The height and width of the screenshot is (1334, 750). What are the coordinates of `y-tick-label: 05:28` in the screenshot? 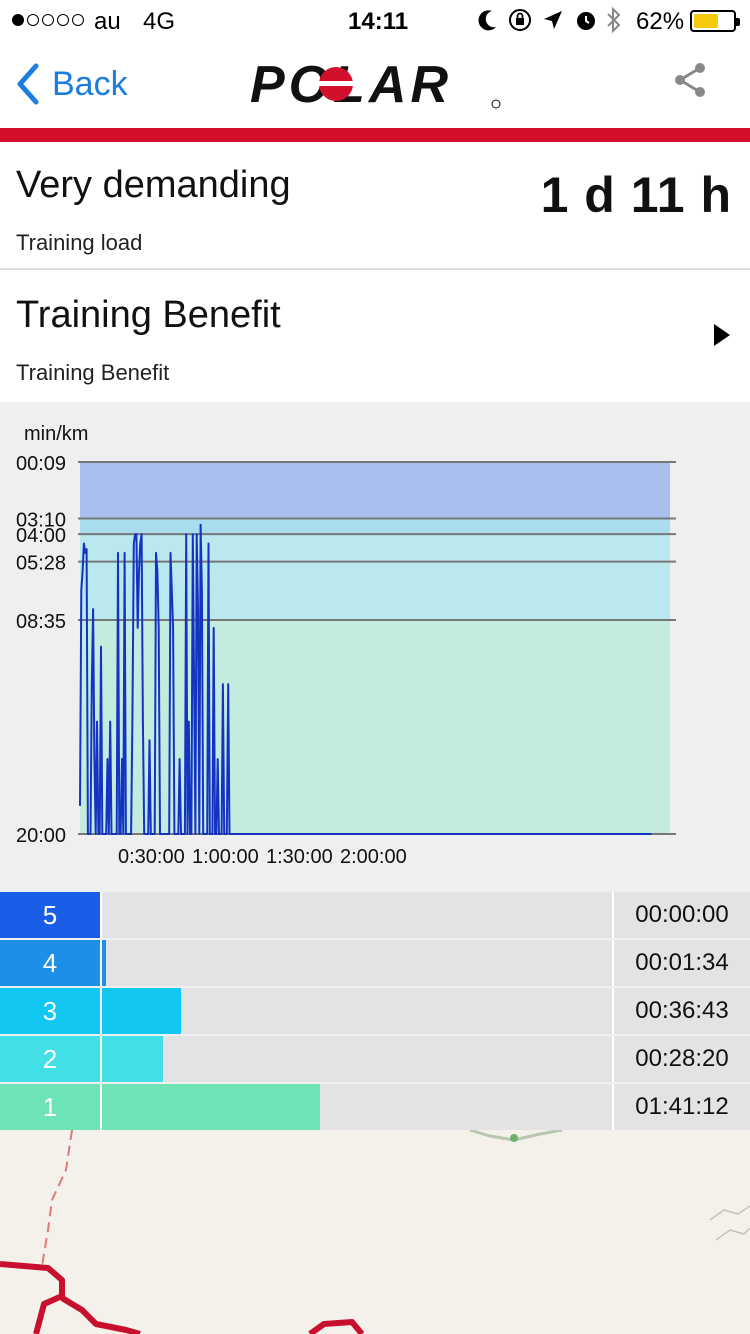 It's located at (41, 564).